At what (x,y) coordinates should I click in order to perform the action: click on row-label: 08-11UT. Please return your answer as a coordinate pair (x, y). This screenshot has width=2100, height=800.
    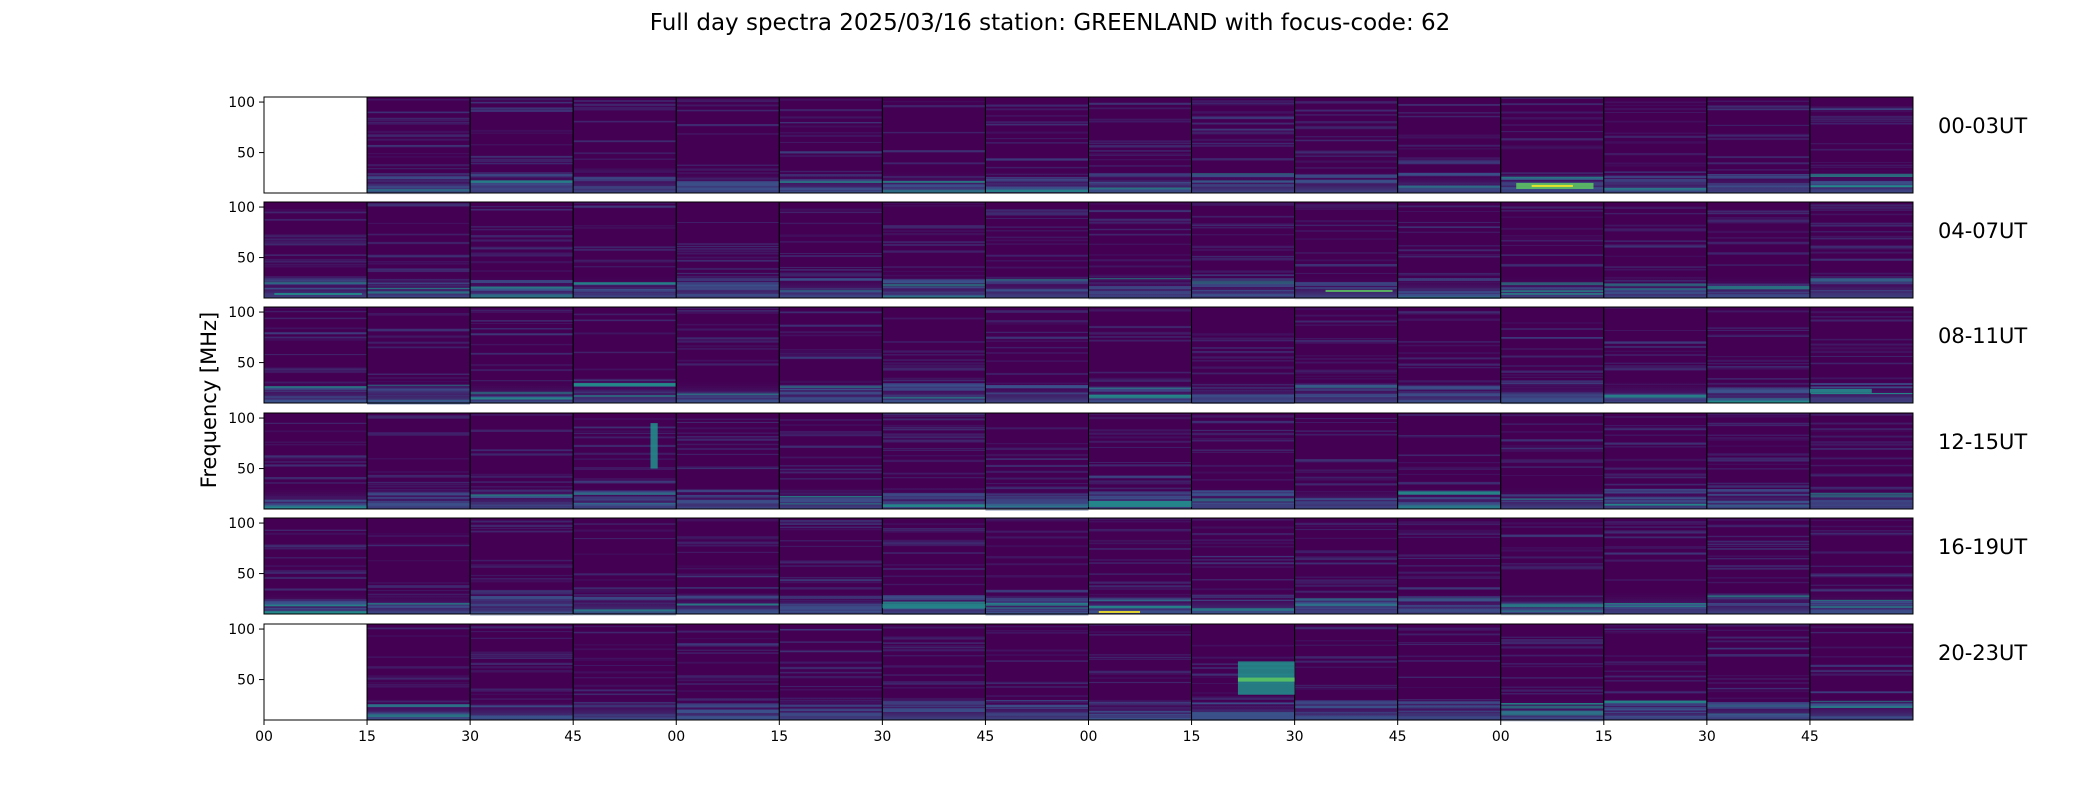
    Looking at the image, I should click on (1982, 336).